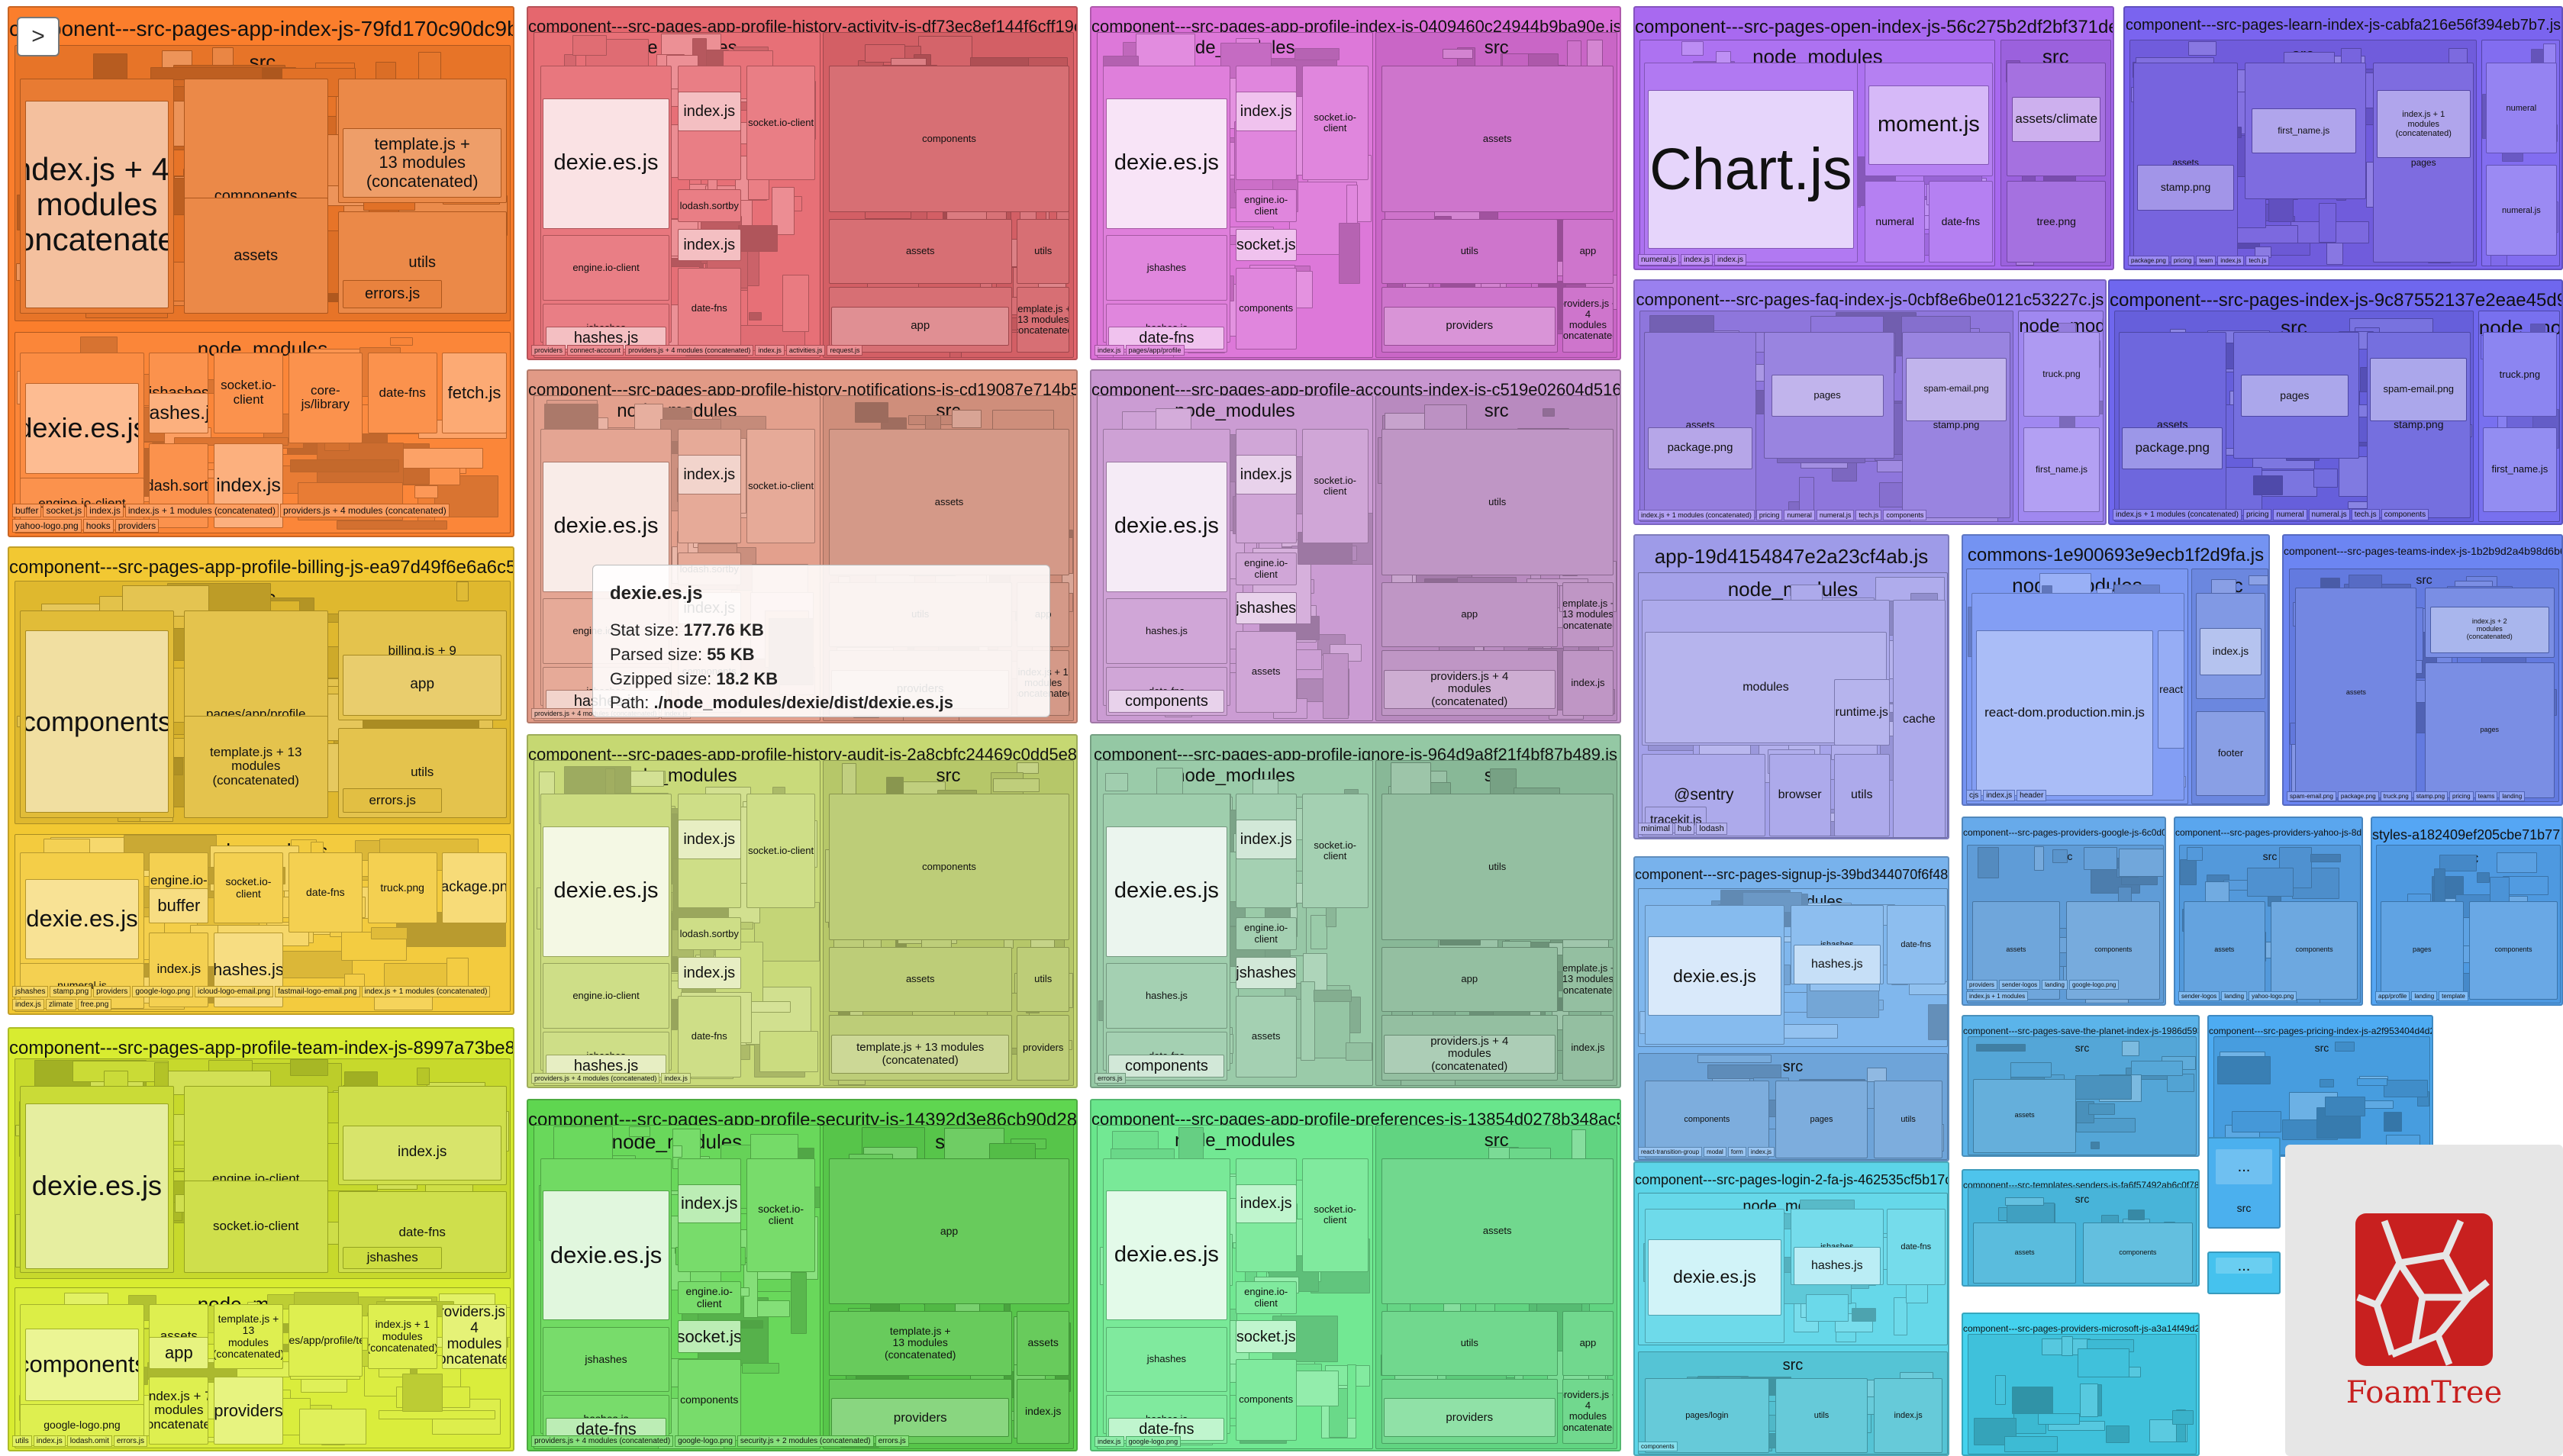 The height and width of the screenshot is (1456, 2563). Describe the element at coordinates (1043, 1048) in the screenshot. I see `module-box: providers` at that location.